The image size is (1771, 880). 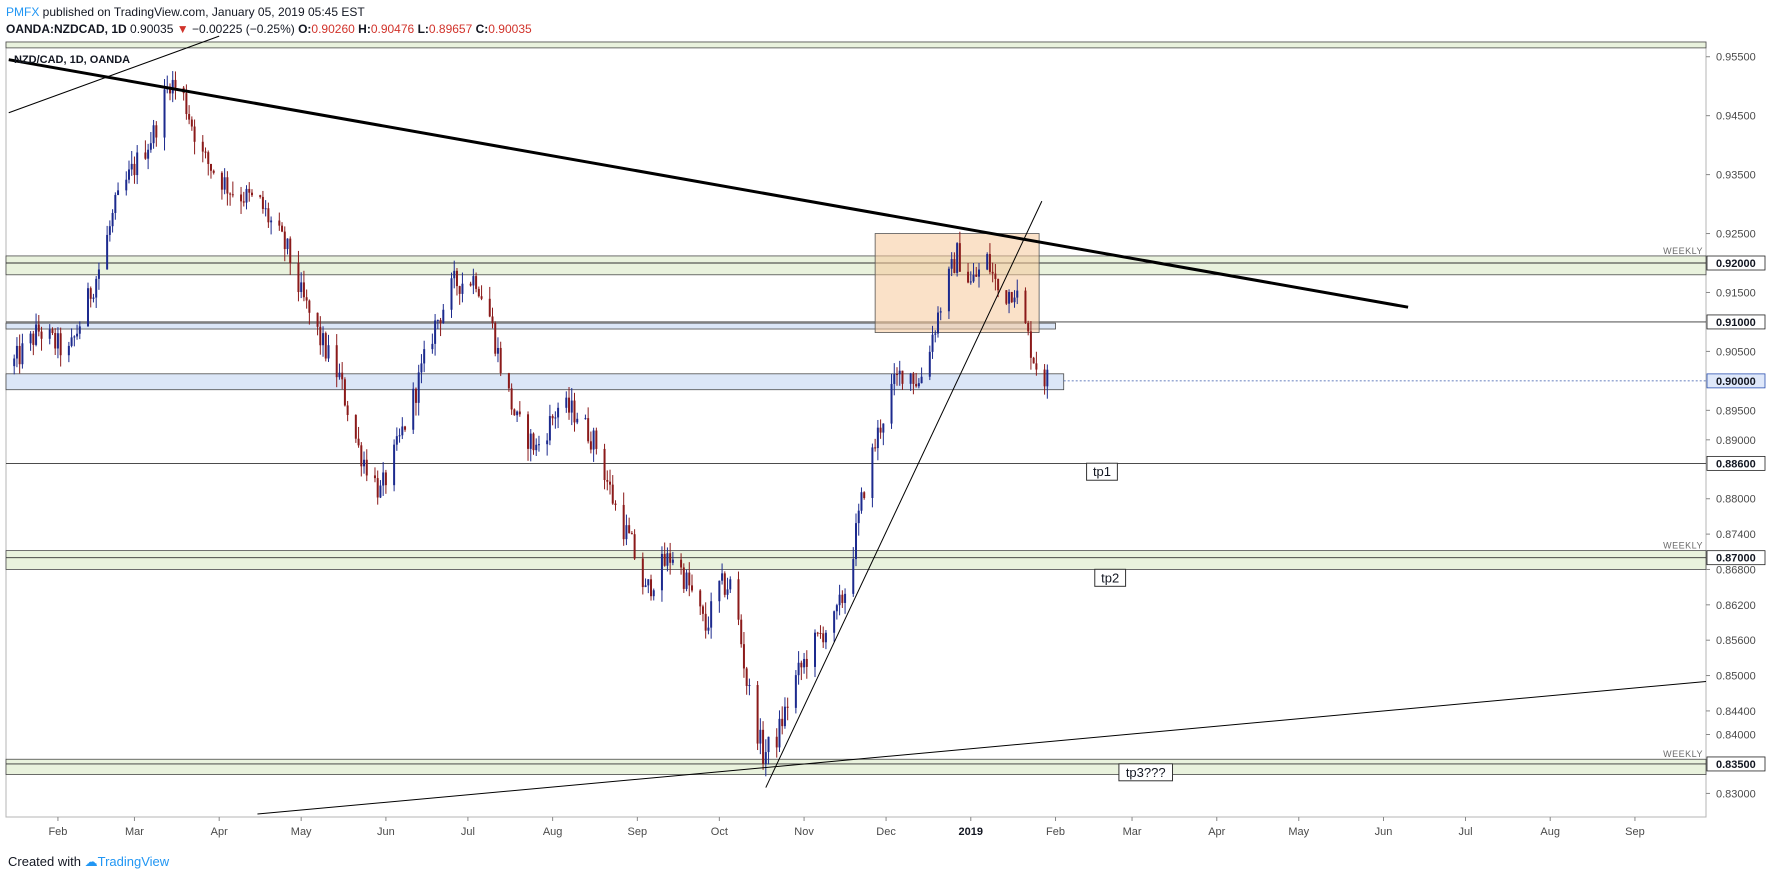 I want to click on publisher-name: PMFX, so click(x=23, y=12).